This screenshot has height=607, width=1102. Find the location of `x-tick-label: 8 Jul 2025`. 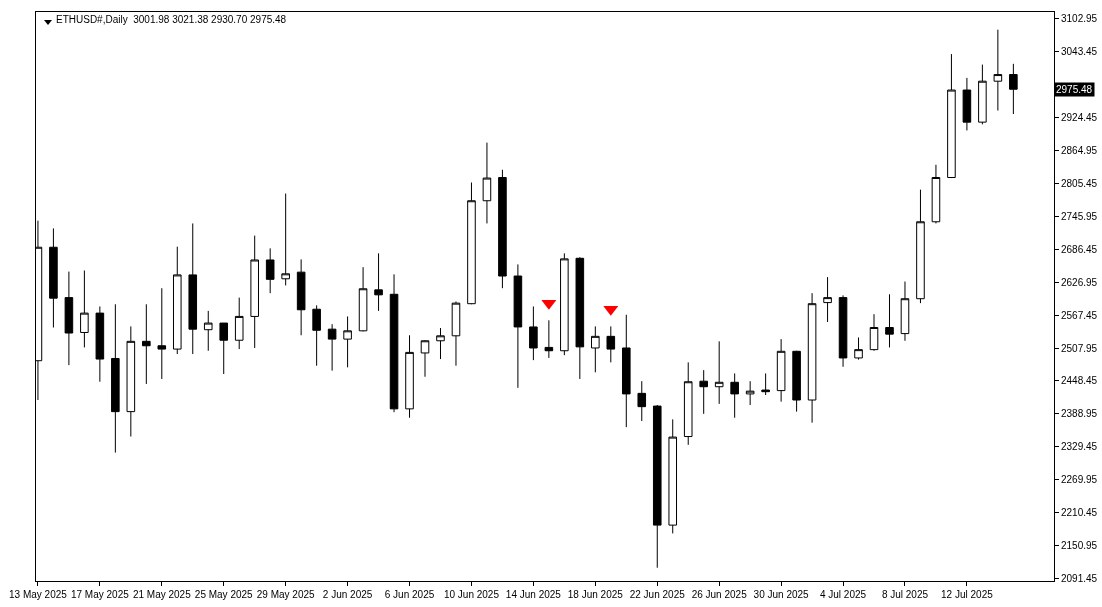

x-tick-label: 8 Jul 2025 is located at coordinates (905, 594).